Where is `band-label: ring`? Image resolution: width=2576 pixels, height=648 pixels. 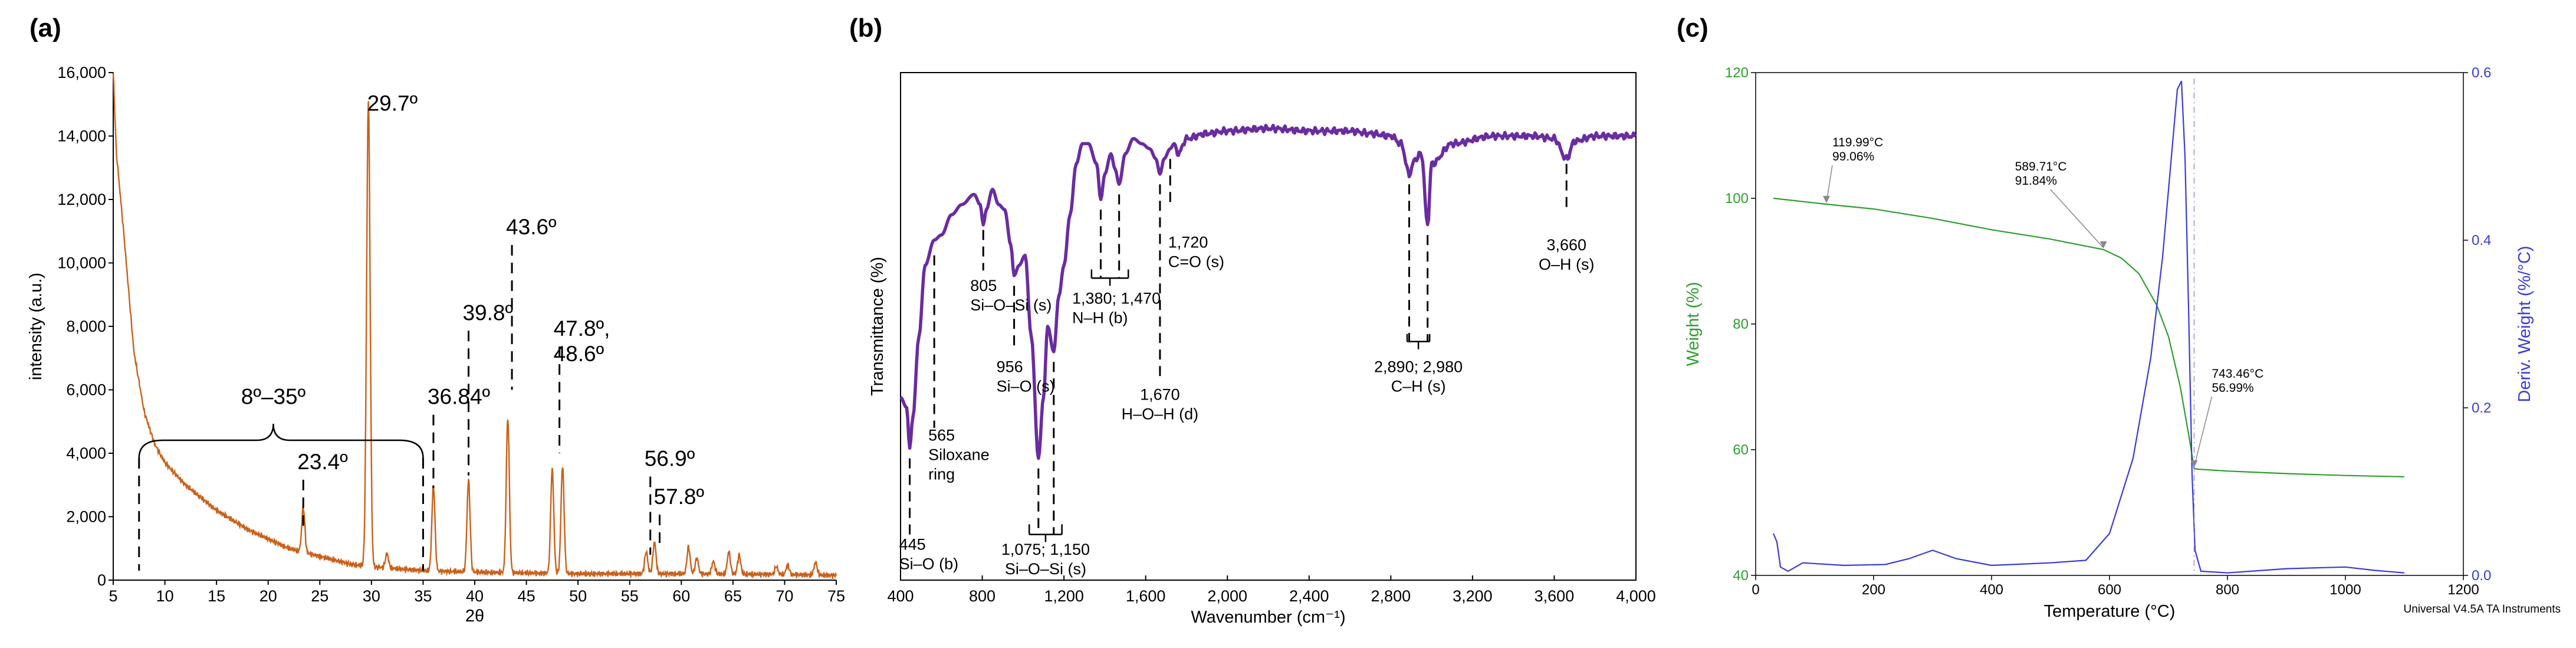
band-label: ring is located at coordinates (942, 474).